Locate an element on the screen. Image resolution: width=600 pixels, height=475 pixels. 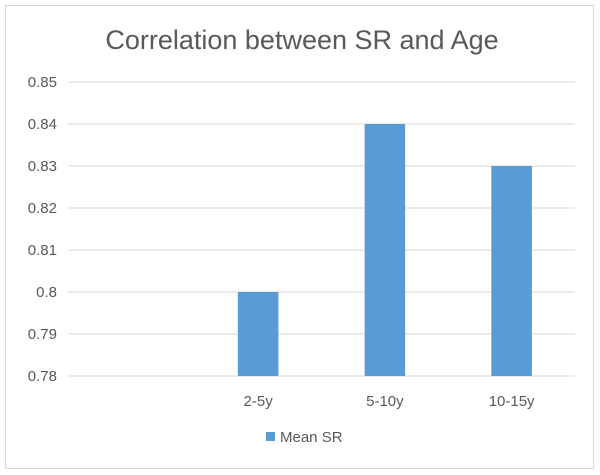
bar-5-10y is located at coordinates (385, 250).